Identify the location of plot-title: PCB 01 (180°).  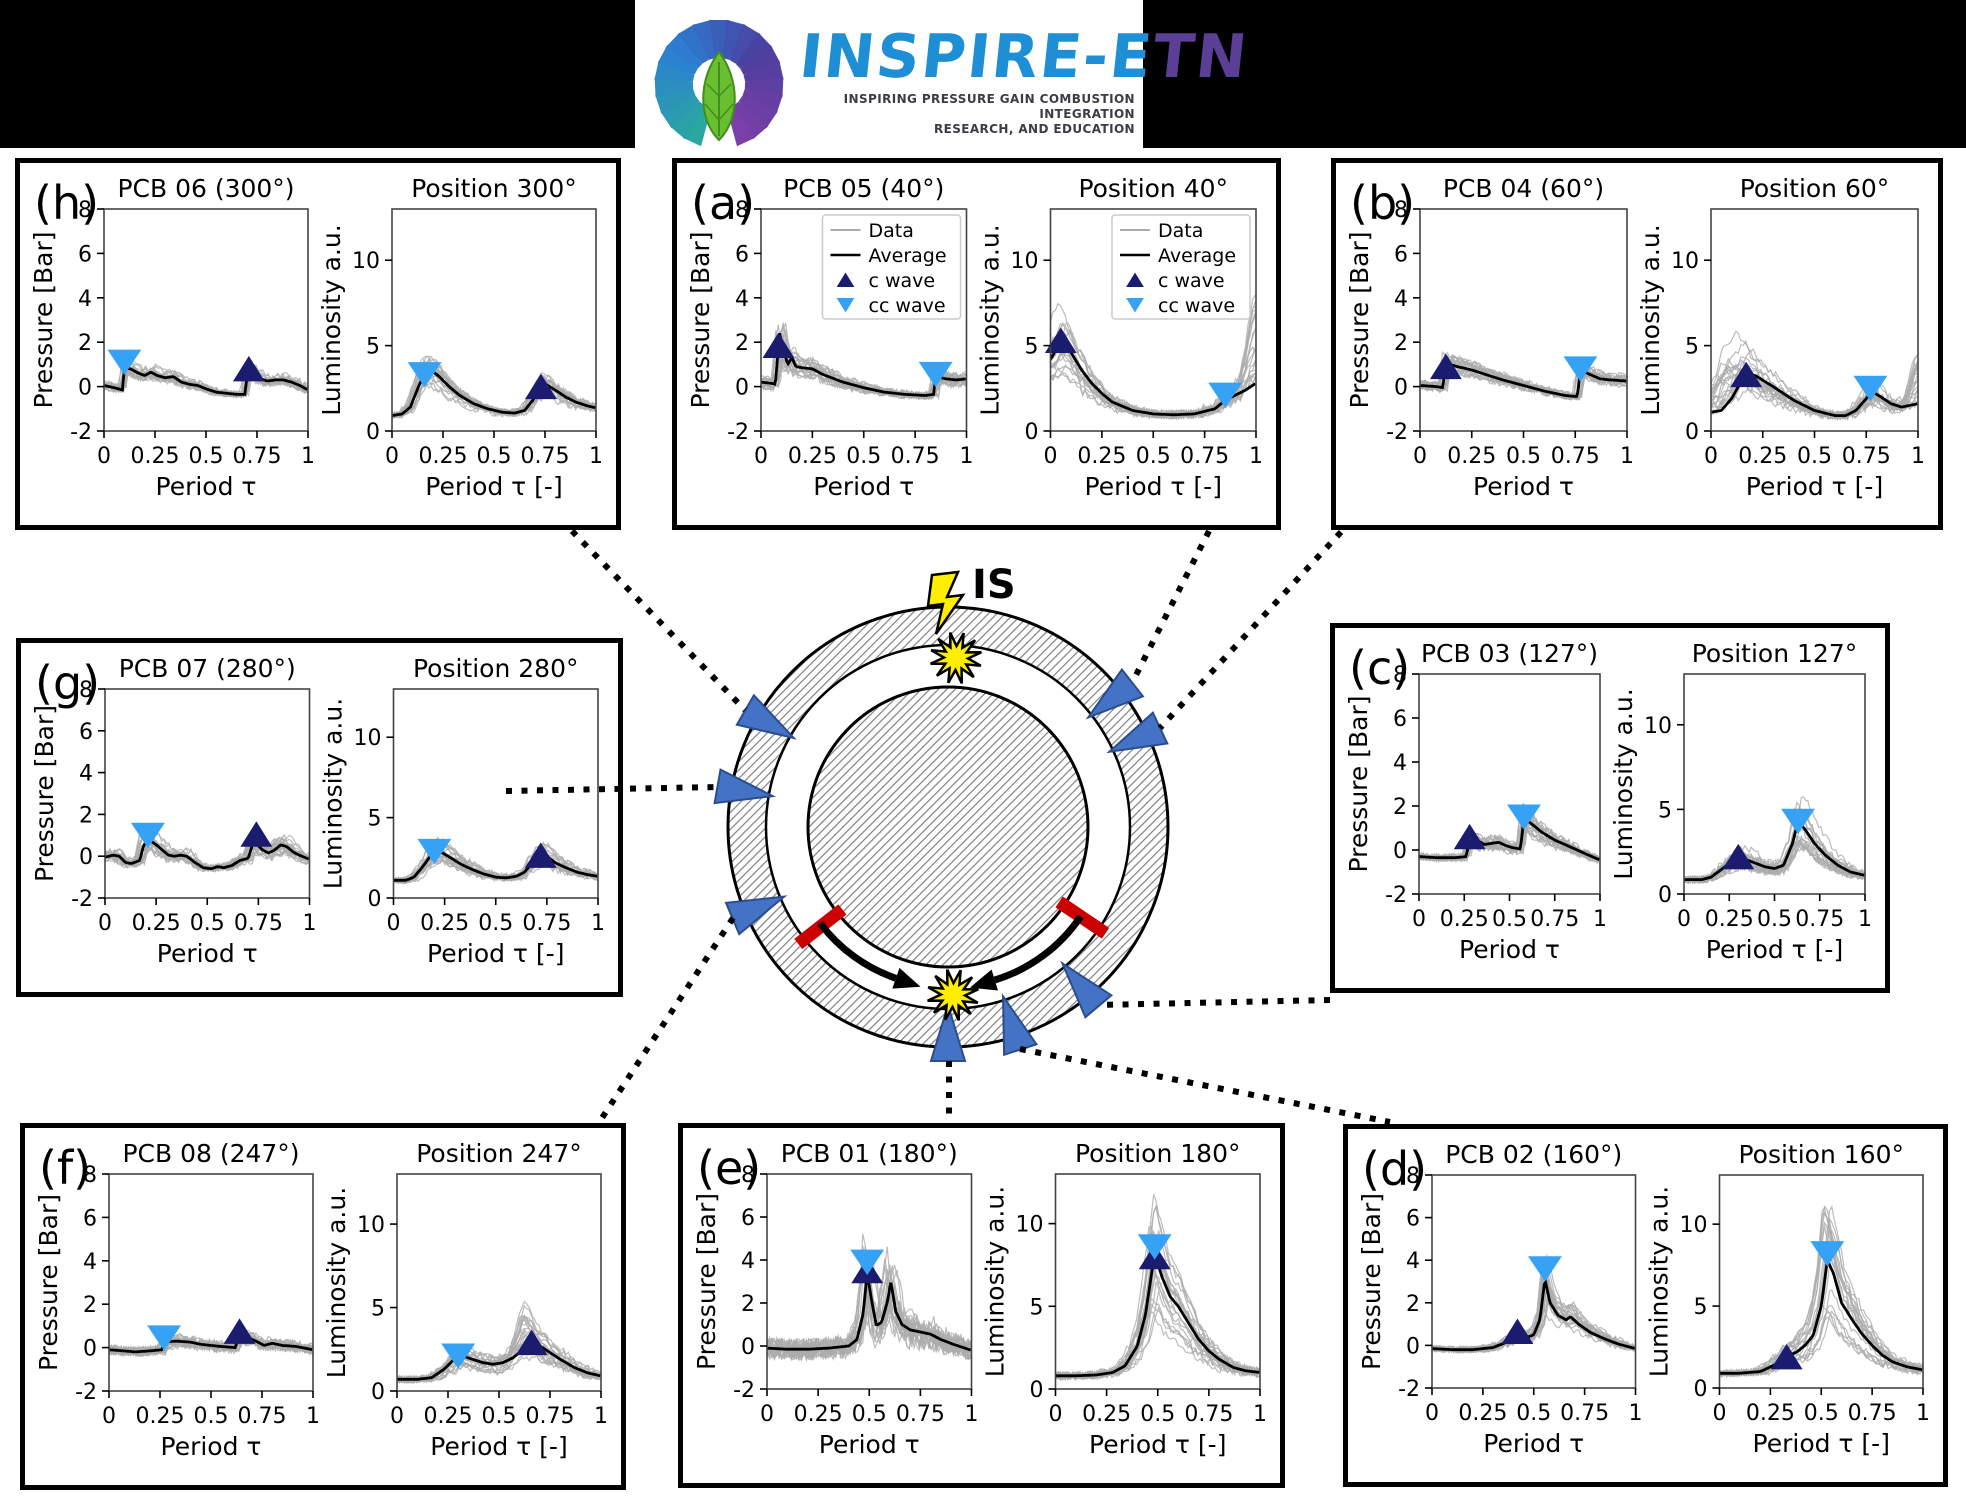
(869, 1153).